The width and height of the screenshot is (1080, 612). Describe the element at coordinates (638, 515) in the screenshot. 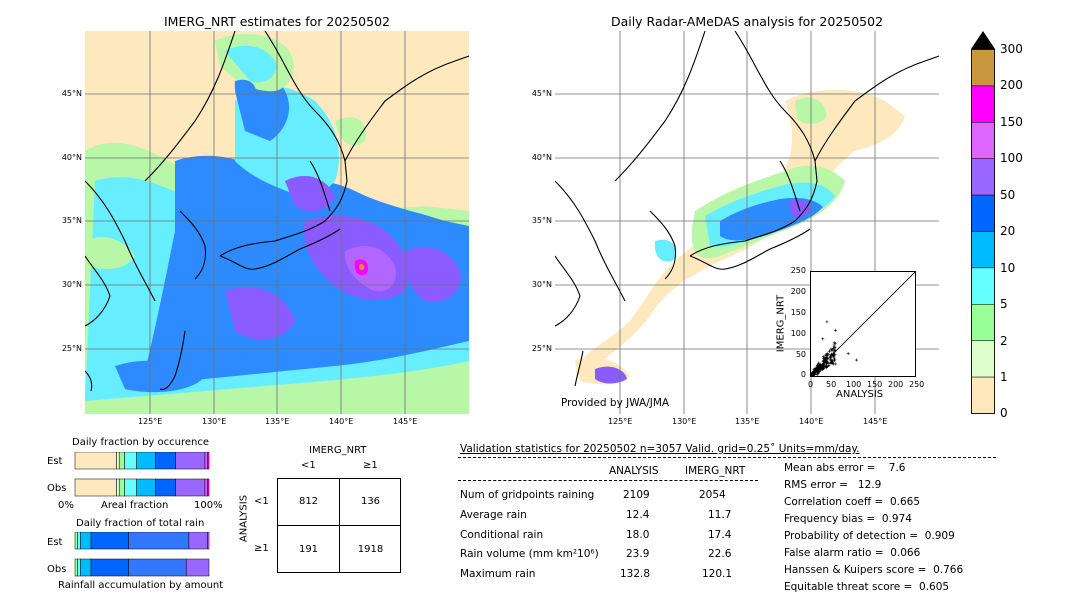

I see `stat-analysis: 12.4` at that location.